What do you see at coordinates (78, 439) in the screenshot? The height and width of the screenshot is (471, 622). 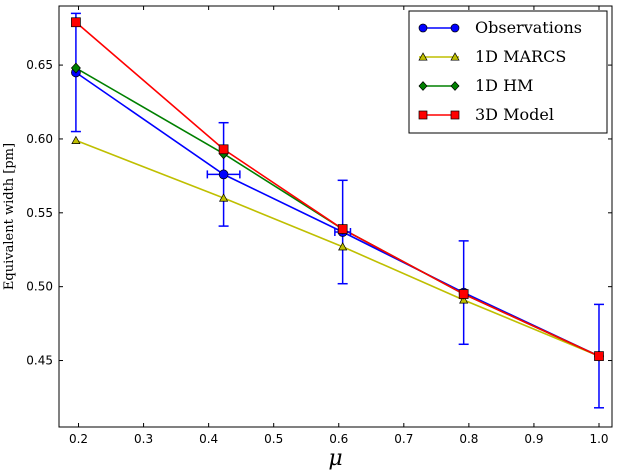 I see `x-tick-label-0: 0.2` at bounding box center [78, 439].